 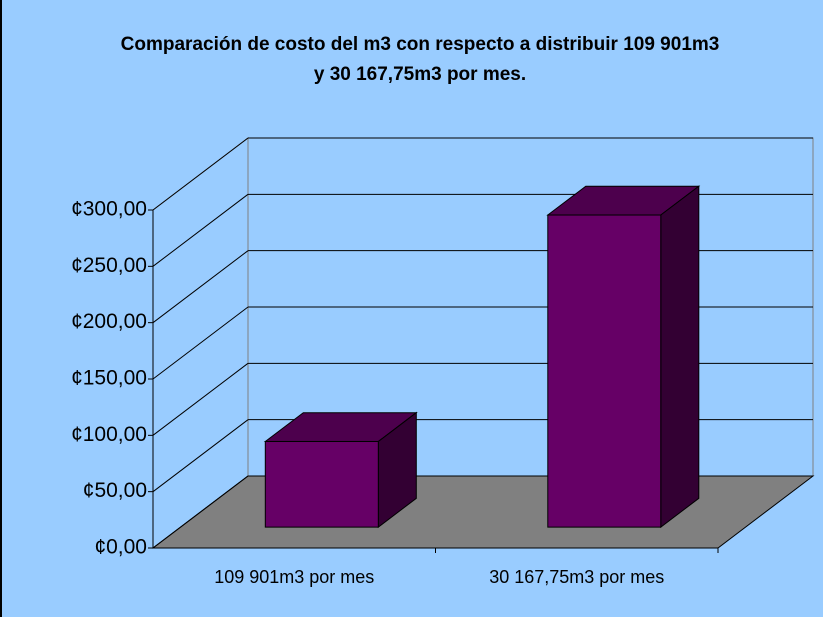 I want to click on y-tick-label: ¢150,00, so click(x=109, y=378).